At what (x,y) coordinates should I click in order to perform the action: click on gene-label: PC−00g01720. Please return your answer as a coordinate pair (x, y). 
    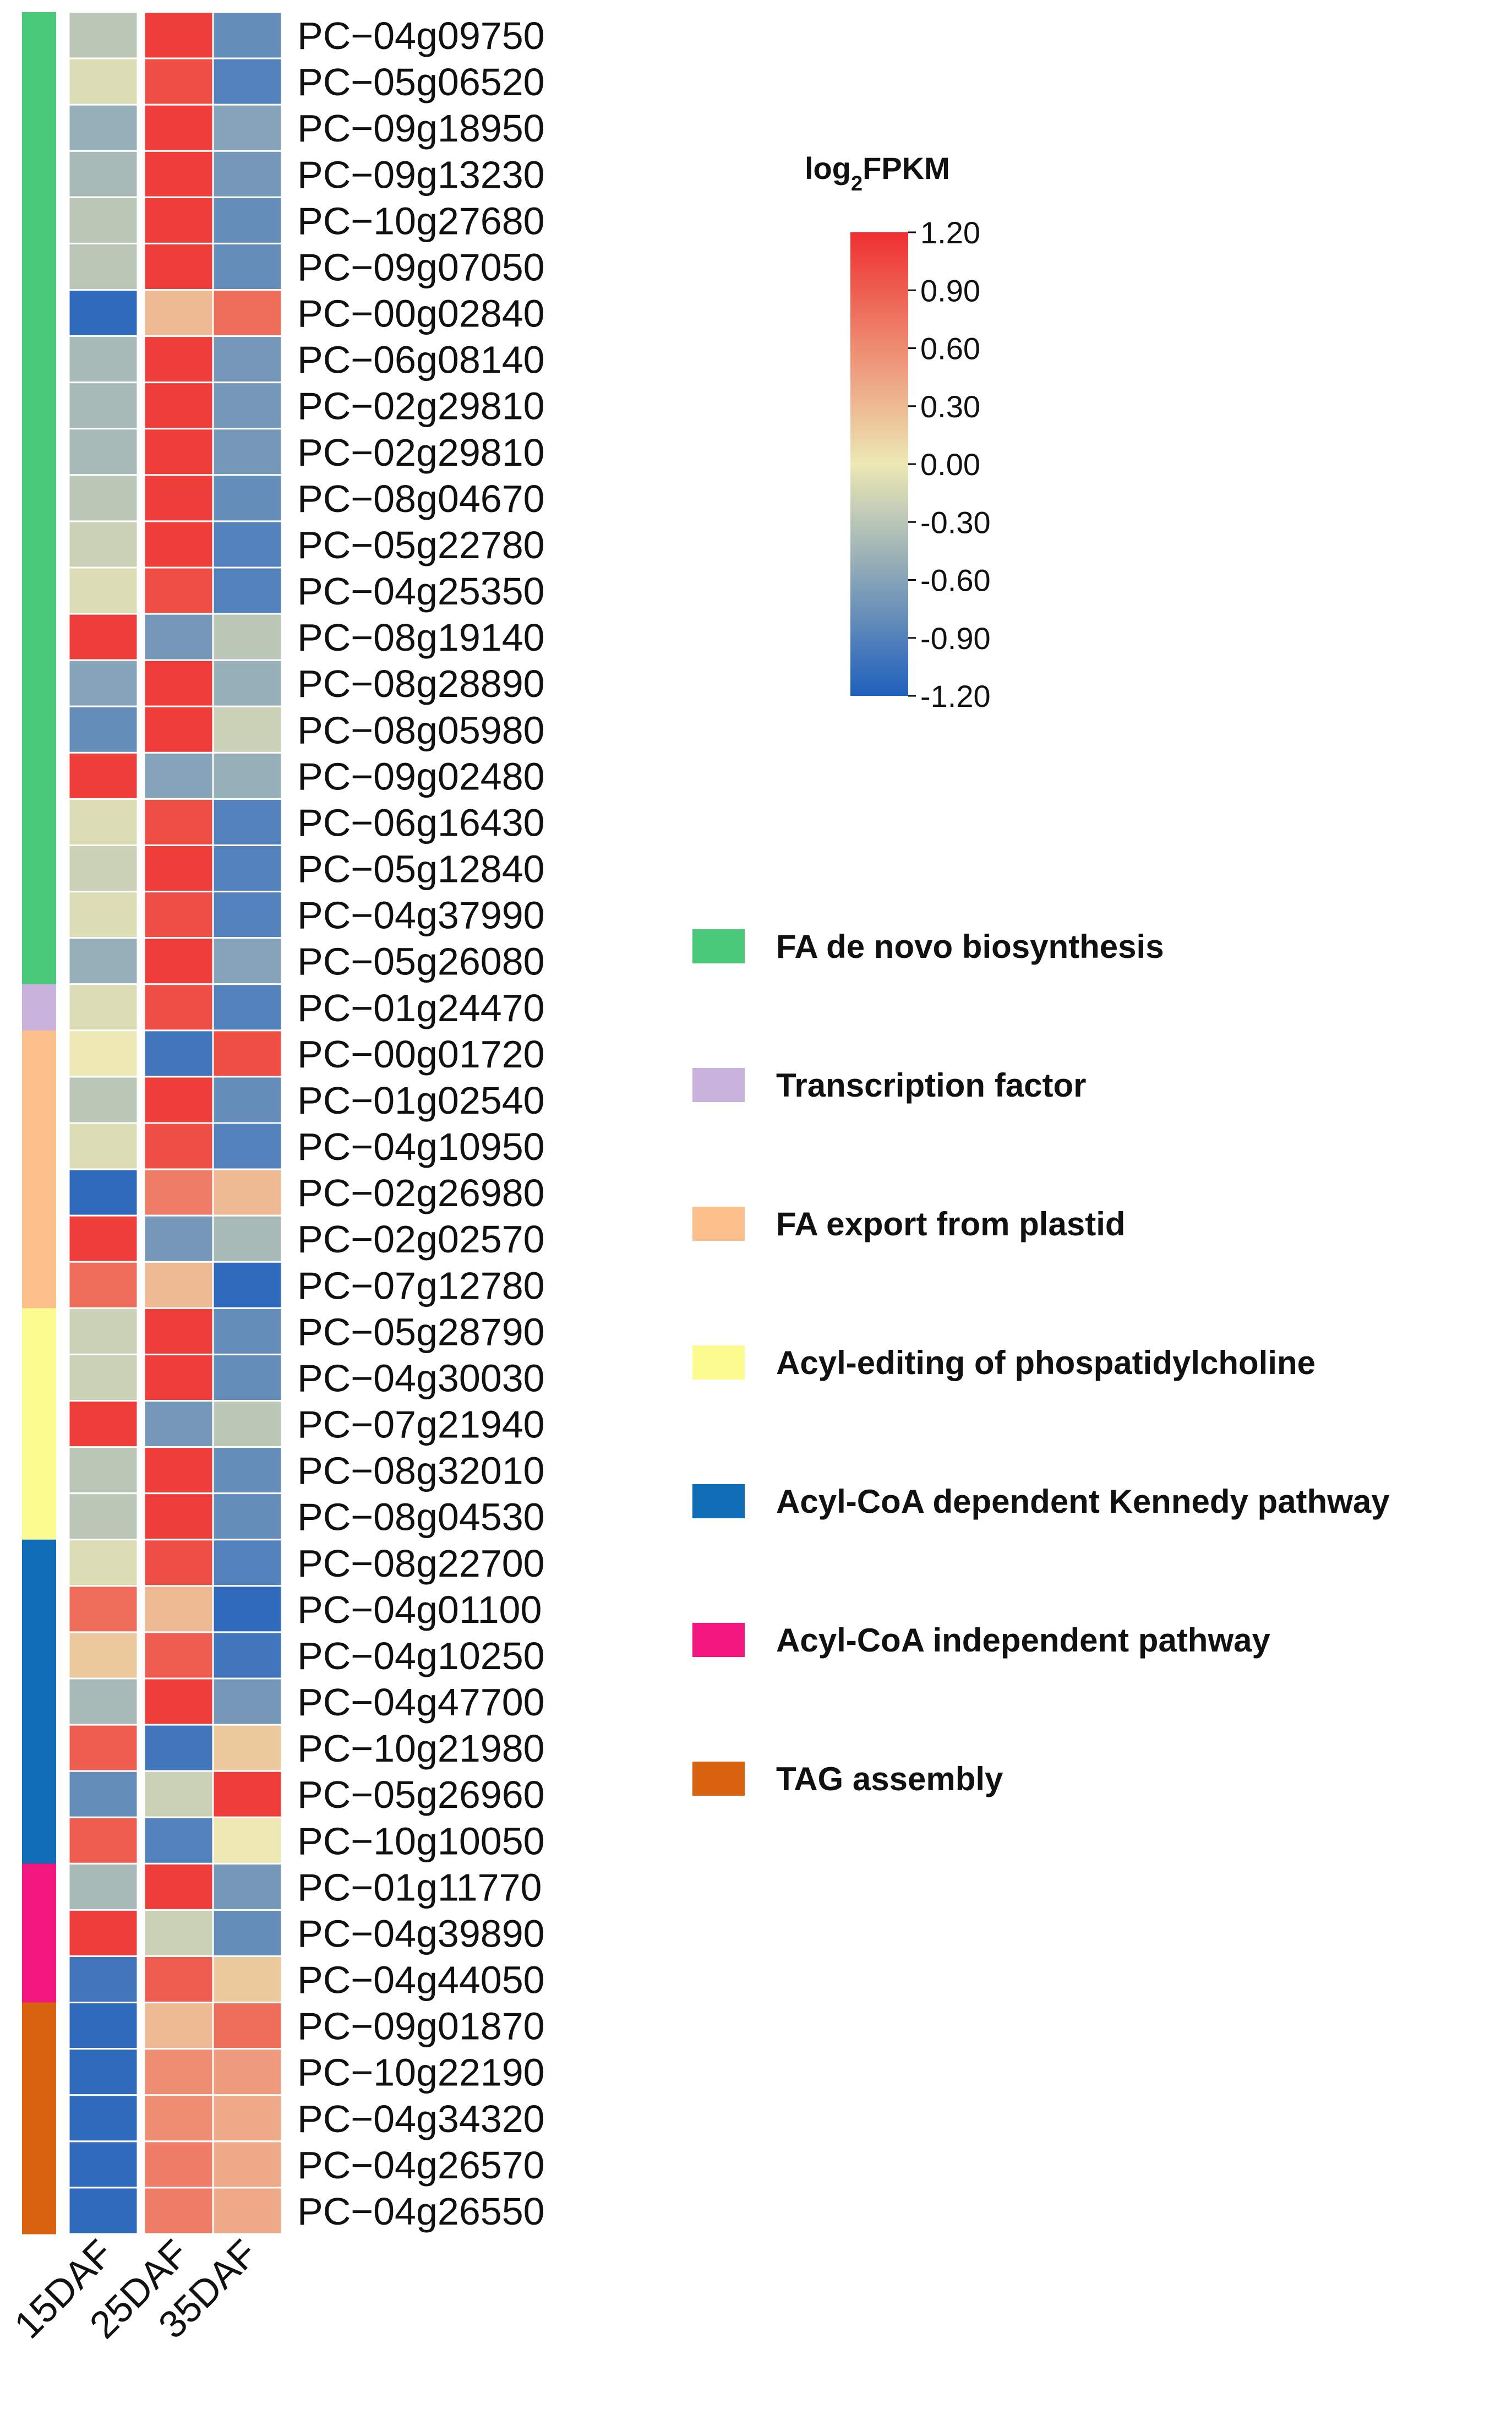
    Looking at the image, I should click on (421, 1054).